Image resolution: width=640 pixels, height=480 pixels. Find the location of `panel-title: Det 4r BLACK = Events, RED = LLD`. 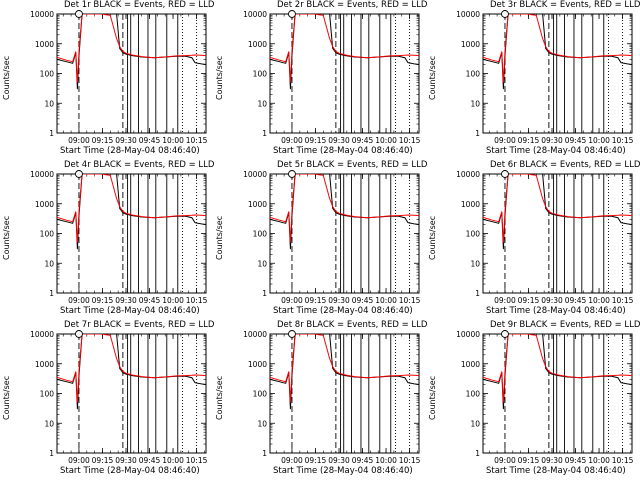

panel-title: Det 4r BLACK = Events, RED = LLD is located at coordinates (139, 165).